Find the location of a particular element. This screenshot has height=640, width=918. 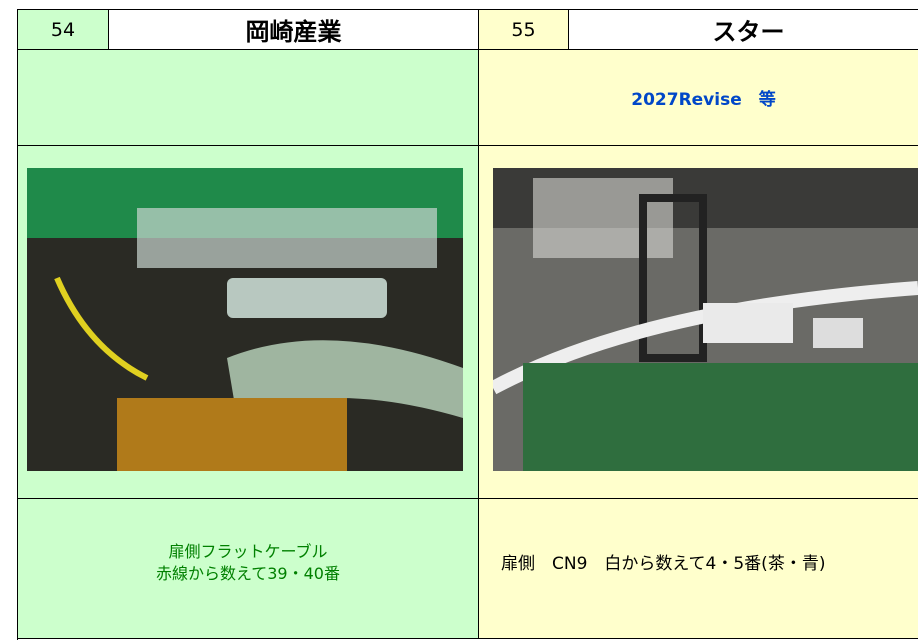

number-cell: 55 is located at coordinates (524, 29).